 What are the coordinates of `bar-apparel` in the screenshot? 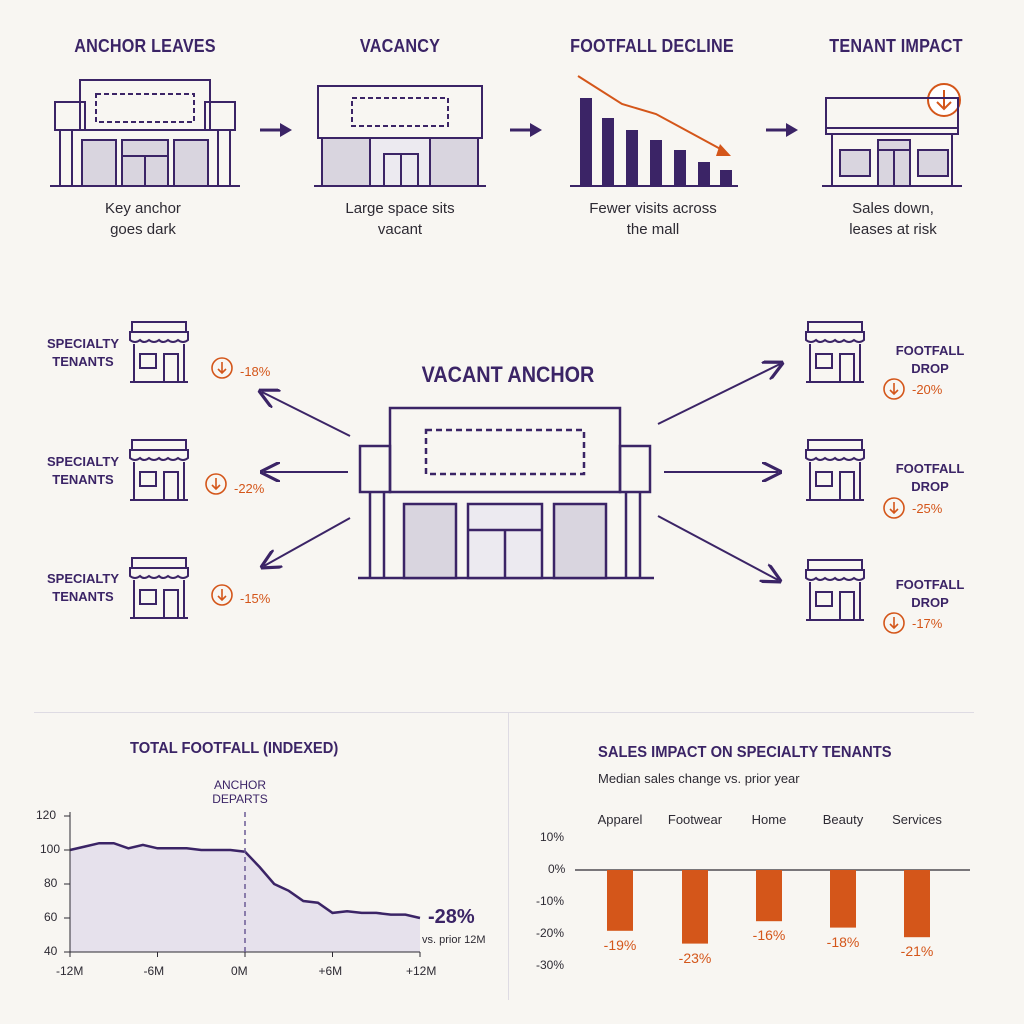 It's located at (620, 900).